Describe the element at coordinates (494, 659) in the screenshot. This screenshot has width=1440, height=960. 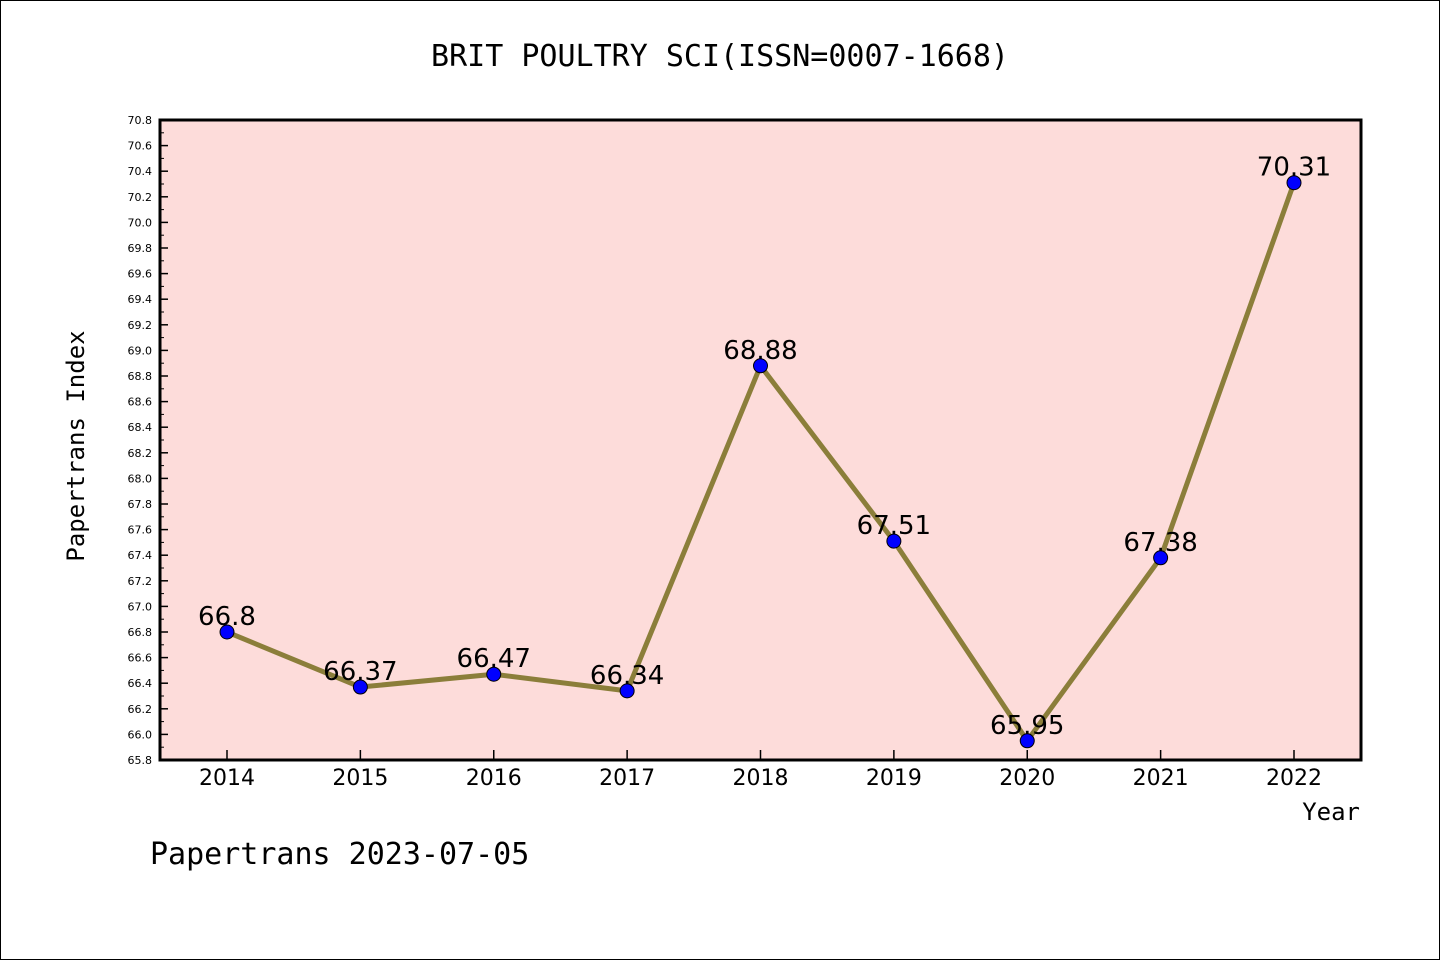
I see `data-label: 66.47` at that location.